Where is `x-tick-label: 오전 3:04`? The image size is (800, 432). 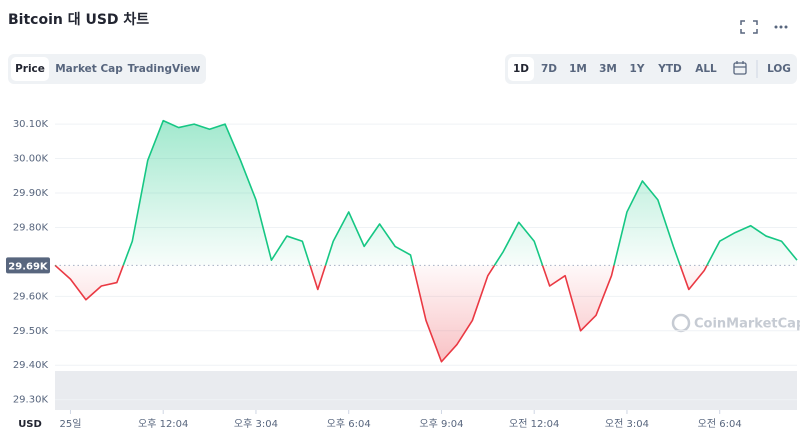
x-tick-label: 오전 3:04 is located at coordinates (627, 424).